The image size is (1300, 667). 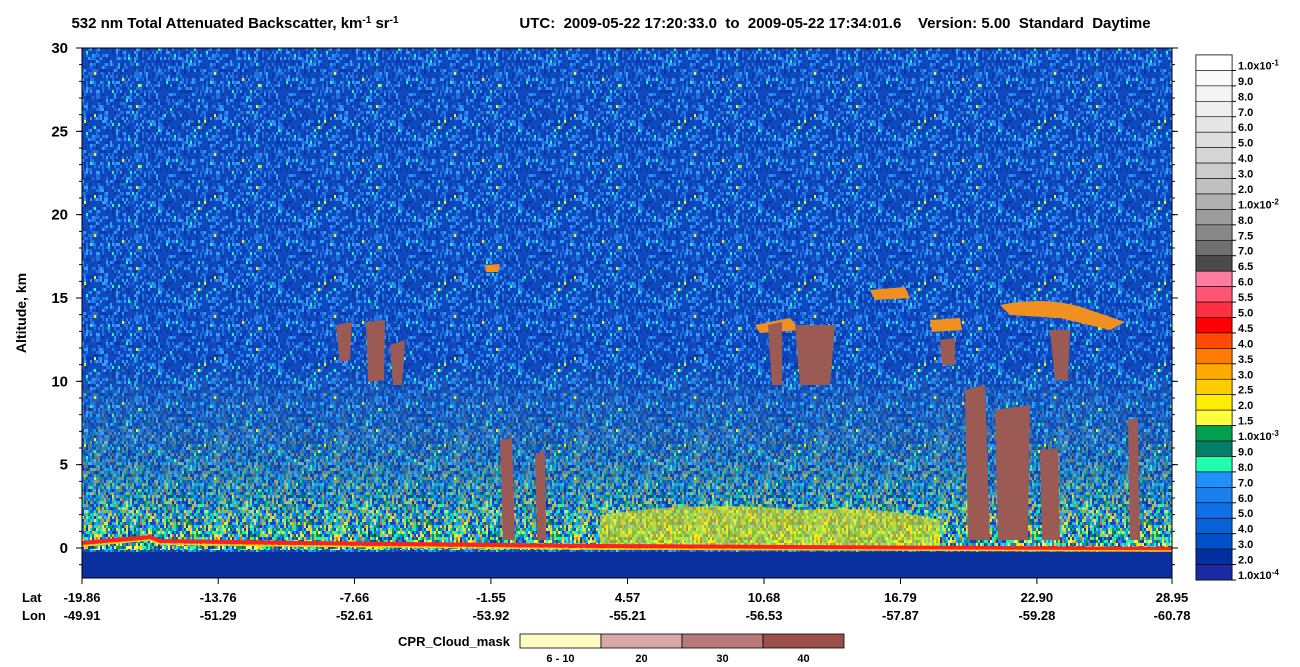 I want to click on high-clouds, so click(x=805, y=298).